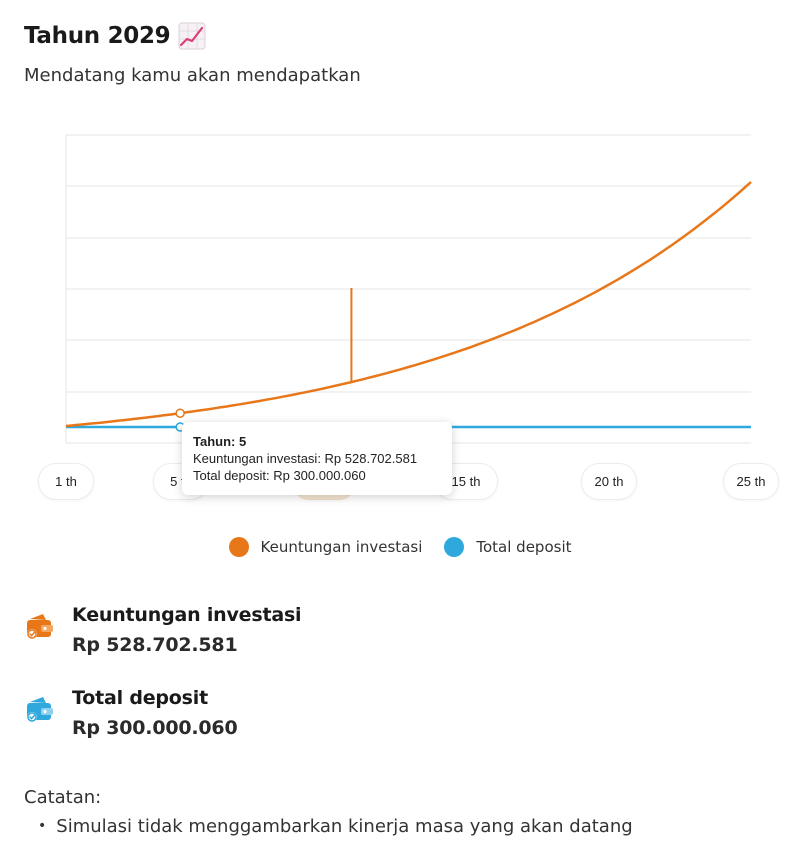  I want to click on x-tick-label: 1 th, so click(66, 481).